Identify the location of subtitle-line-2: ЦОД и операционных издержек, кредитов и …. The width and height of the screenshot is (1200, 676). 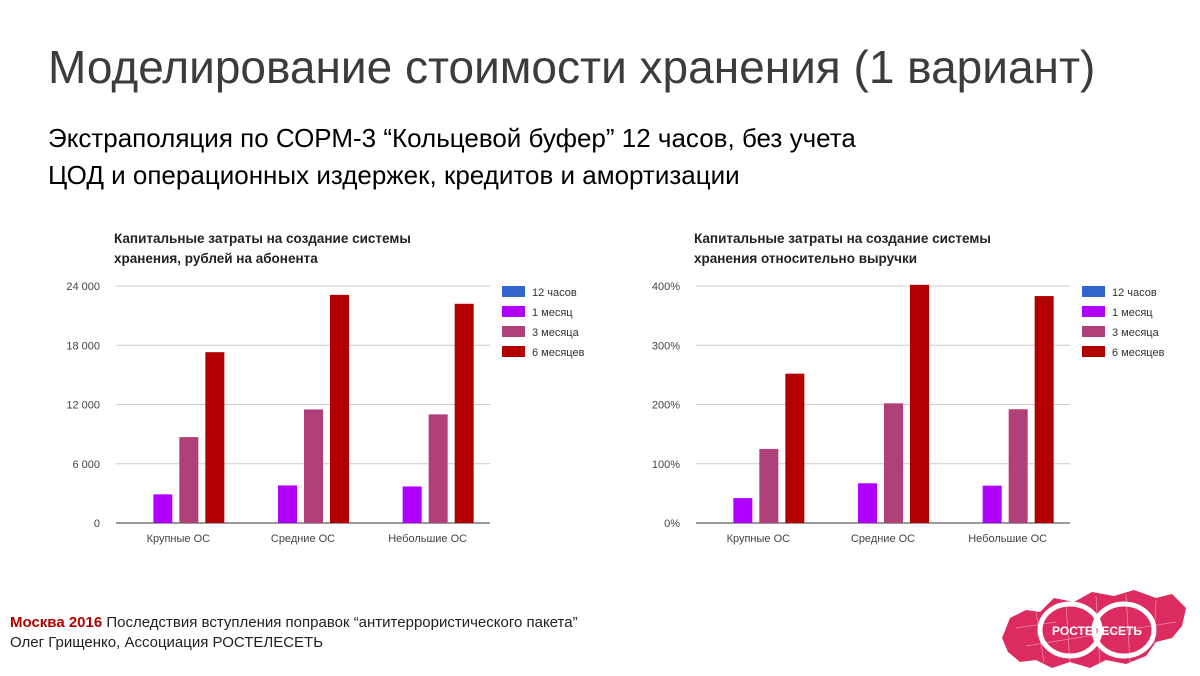
(394, 175).